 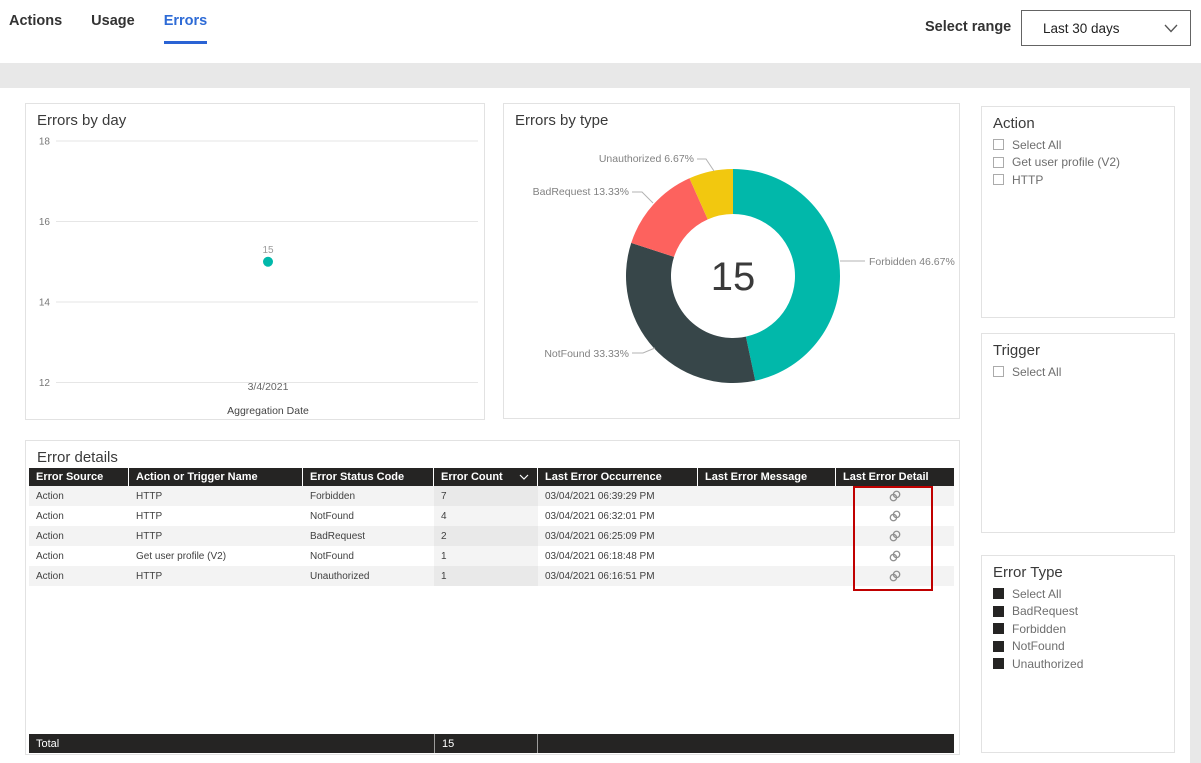 I want to click on chevron-down-icon, so click(x=1171, y=28).